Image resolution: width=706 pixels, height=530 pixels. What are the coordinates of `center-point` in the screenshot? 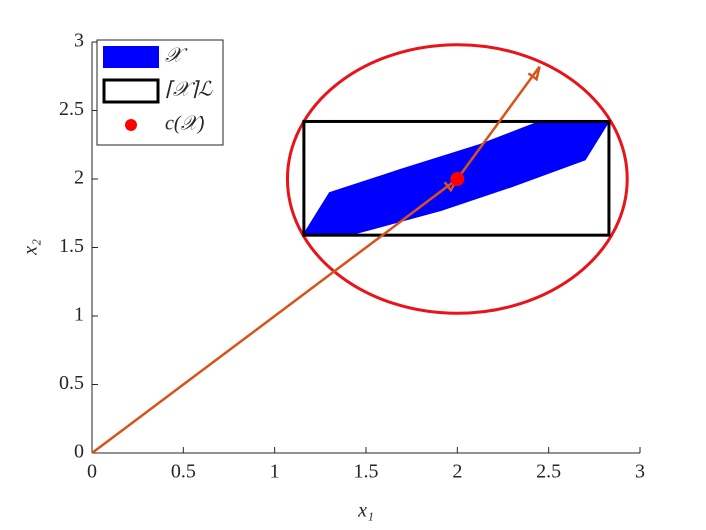 It's located at (457, 179).